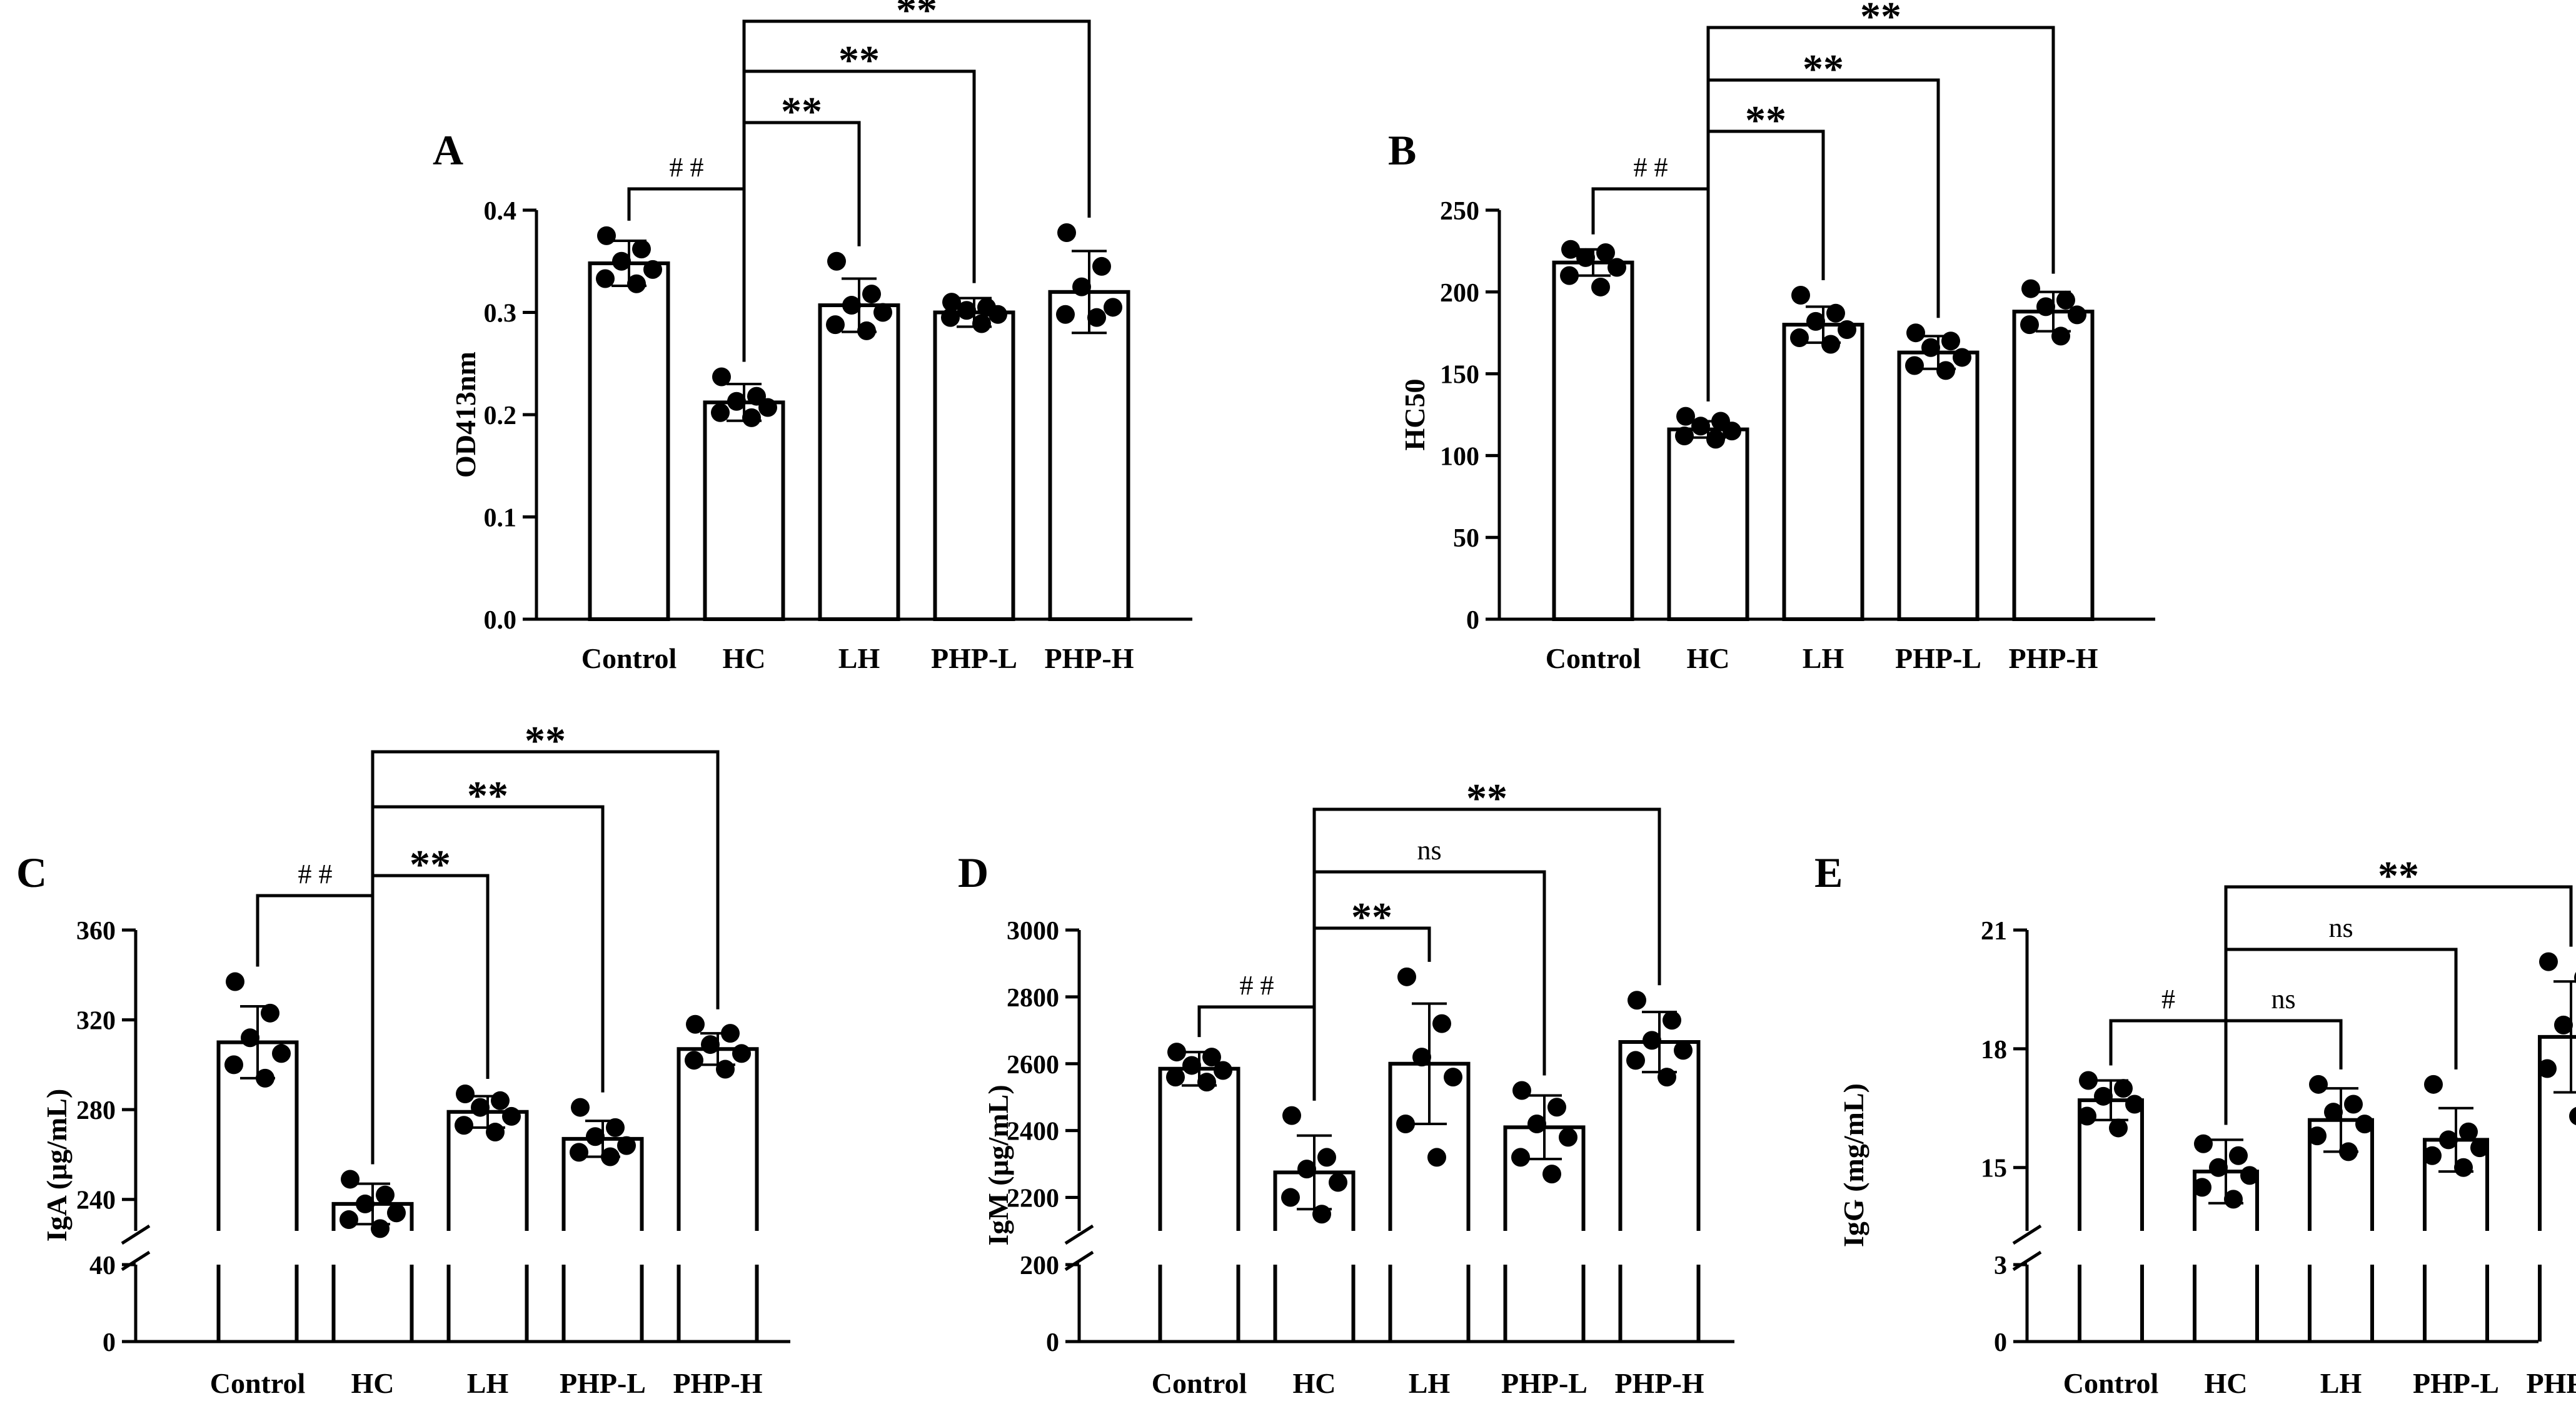 The image size is (2576, 1411). What do you see at coordinates (1033, 1065) in the screenshot?
I see `y-tick-label: 2600` at bounding box center [1033, 1065].